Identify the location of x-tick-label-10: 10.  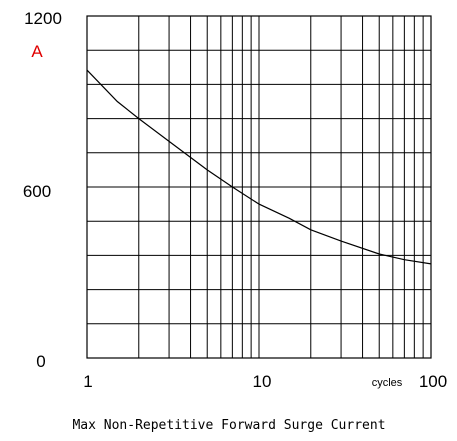
(262, 381).